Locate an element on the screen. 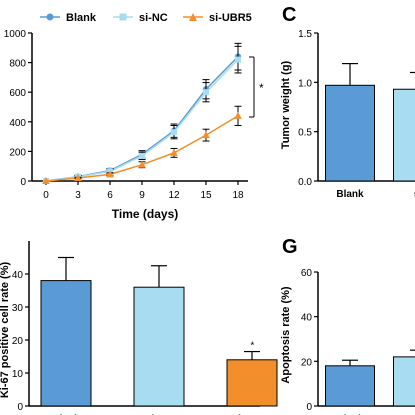  legend-item-blank: Blank is located at coordinates (68, 18).